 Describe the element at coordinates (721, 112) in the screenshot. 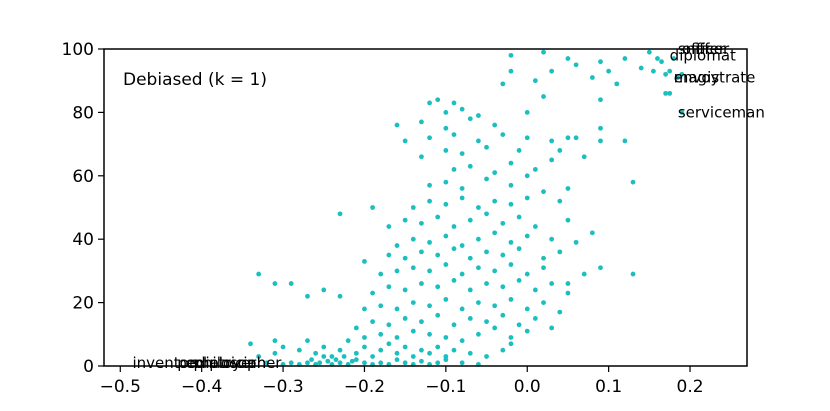

I see `point-annotation: serviceman` at that location.